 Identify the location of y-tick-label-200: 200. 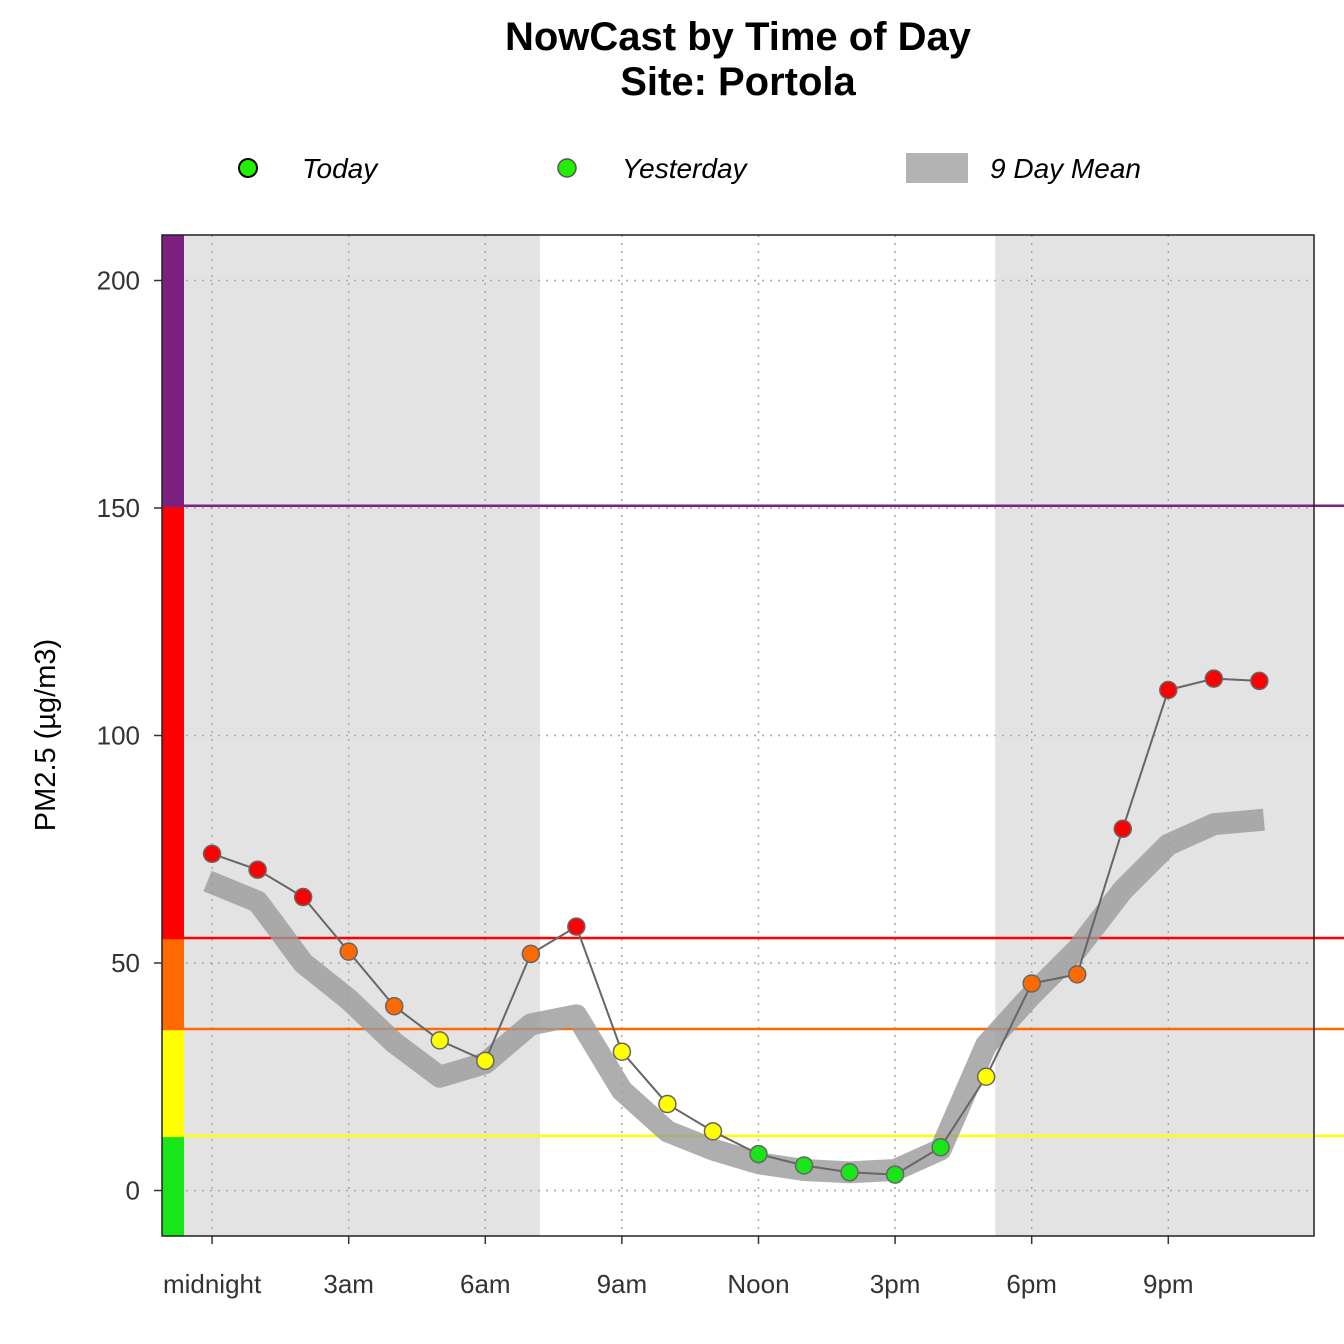
(118, 281).